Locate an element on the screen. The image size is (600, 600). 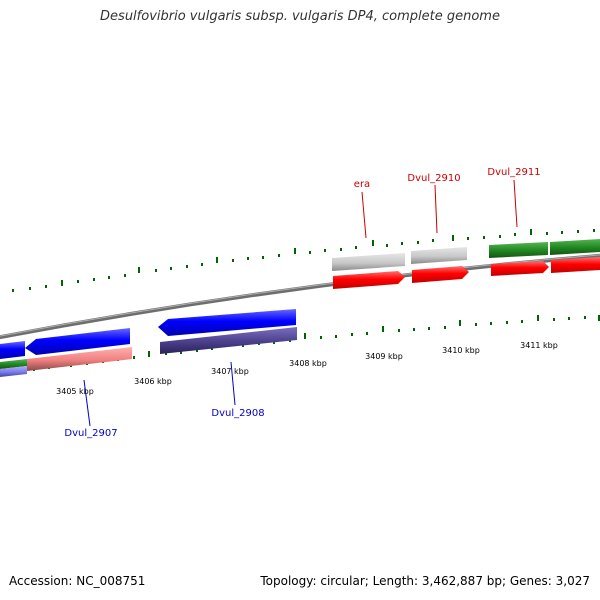
gene-label-era: era is located at coordinates (362, 184).